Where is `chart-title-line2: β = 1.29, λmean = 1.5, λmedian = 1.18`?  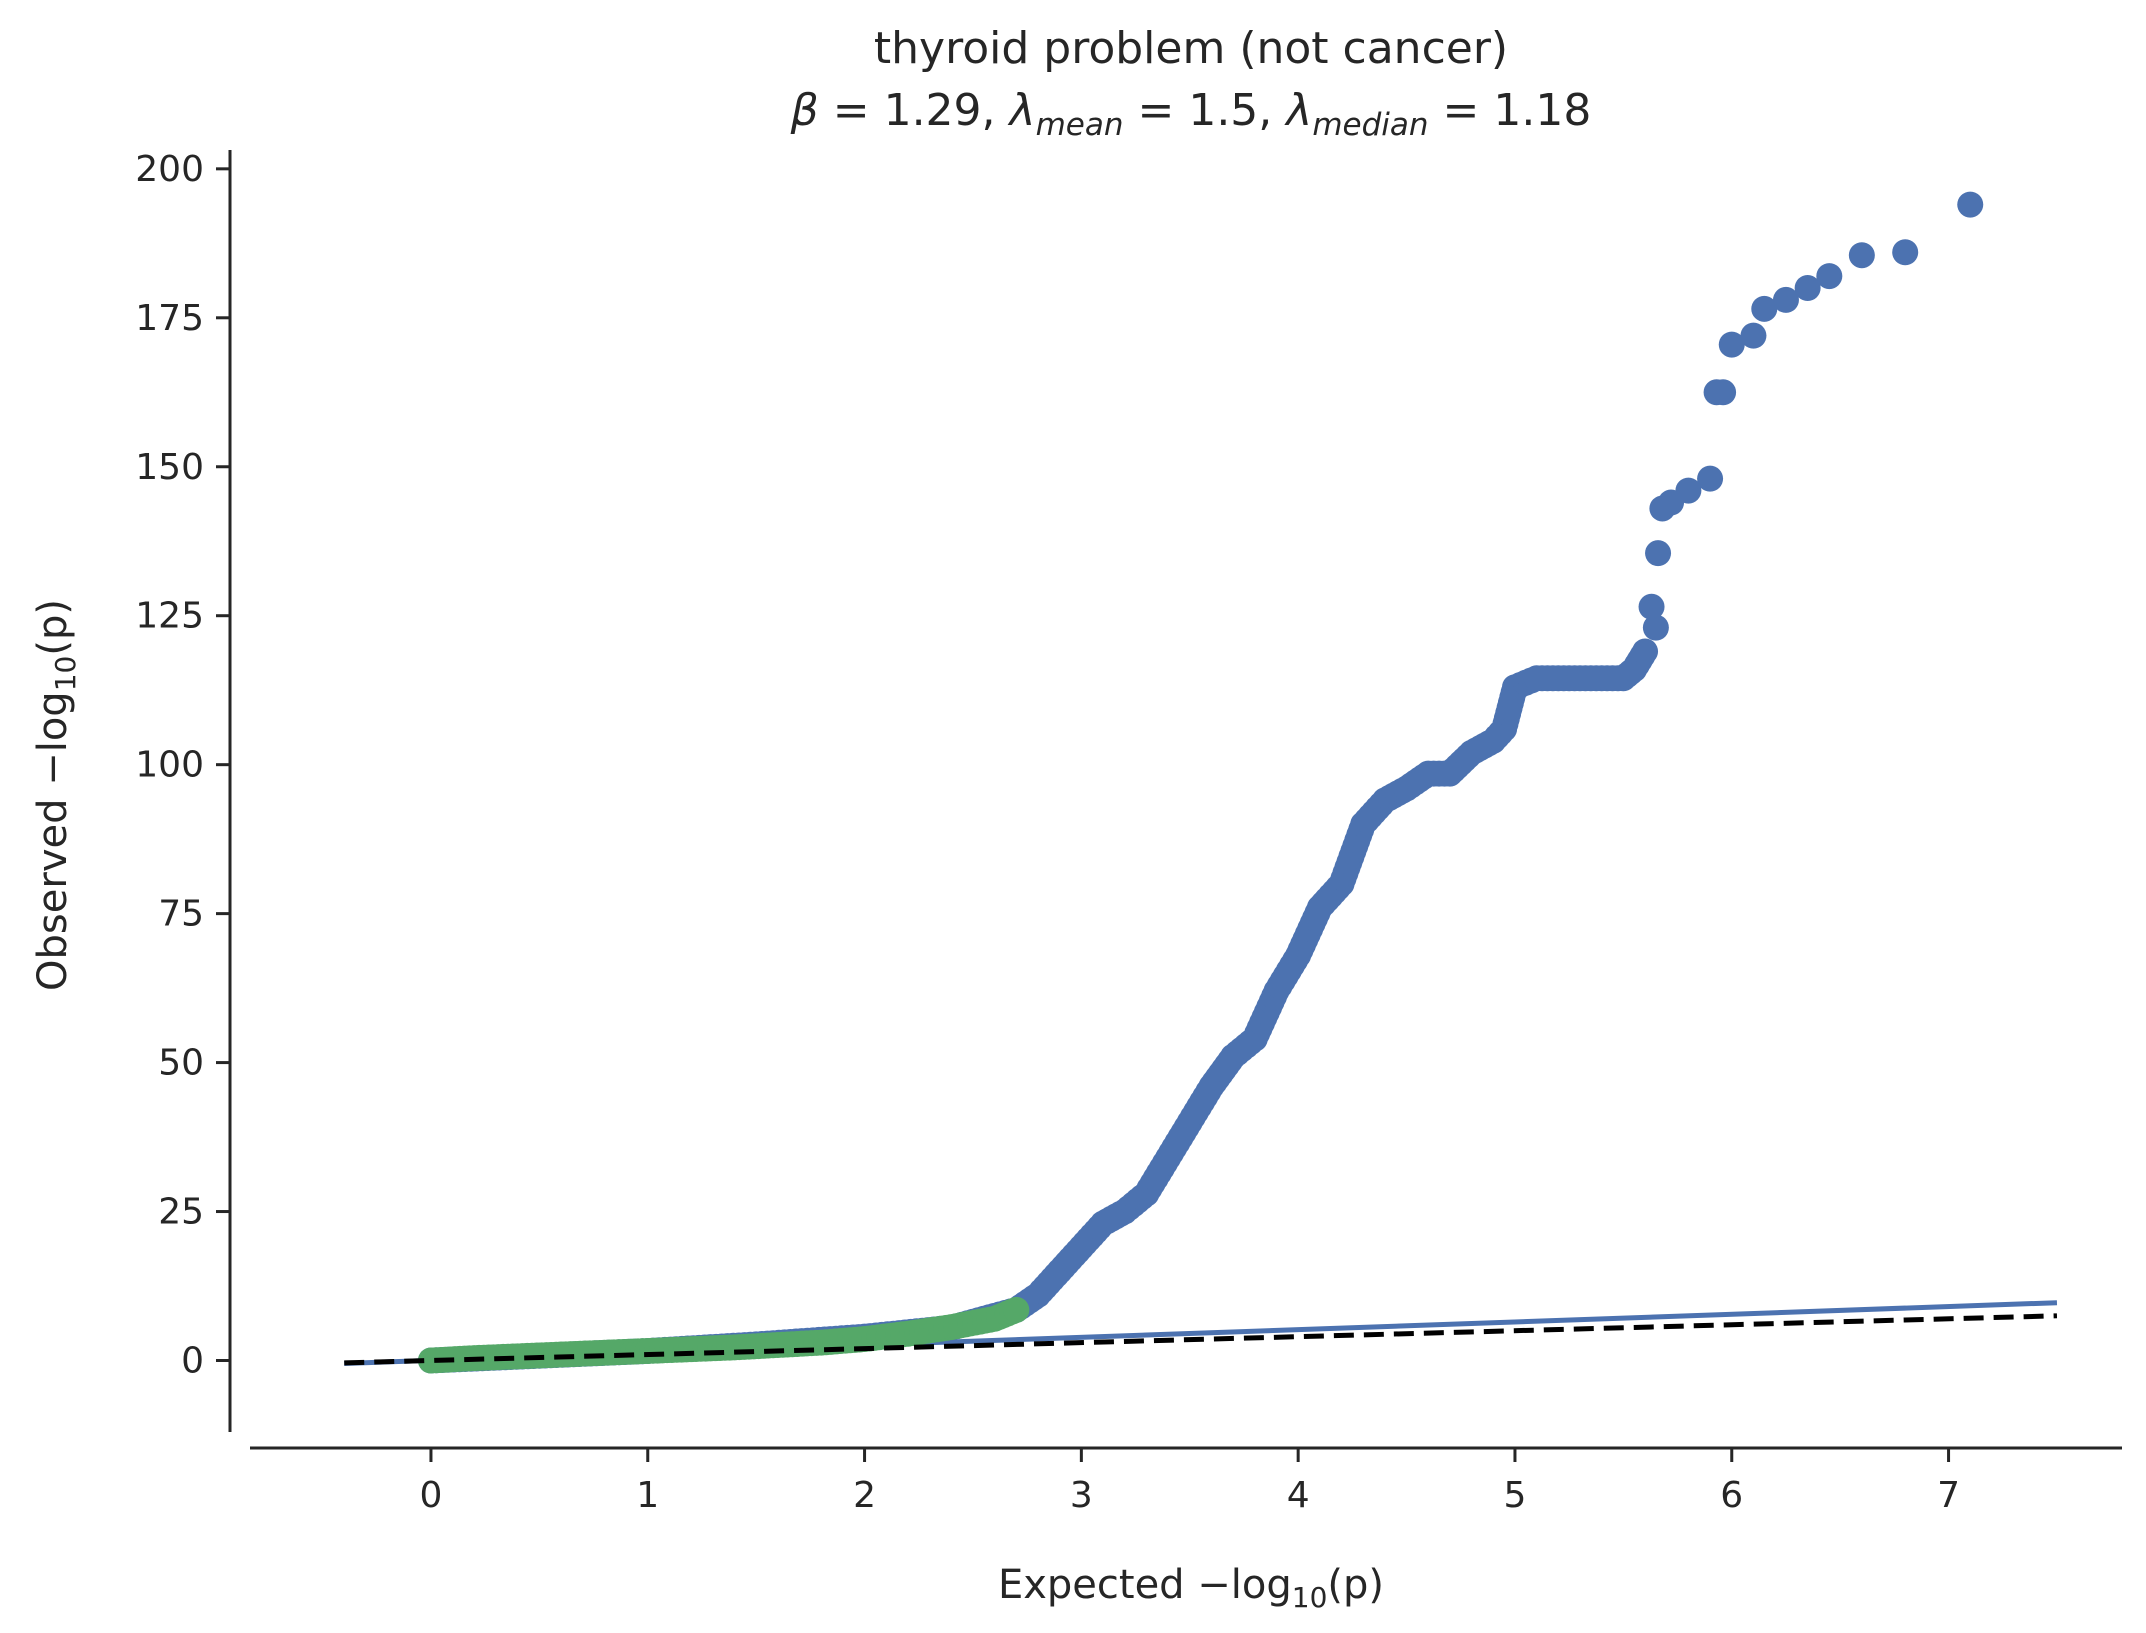 chart-title-line2: β = 1.29, λmean = 1.5, λmedian = 1.18 is located at coordinates (1191, 114).